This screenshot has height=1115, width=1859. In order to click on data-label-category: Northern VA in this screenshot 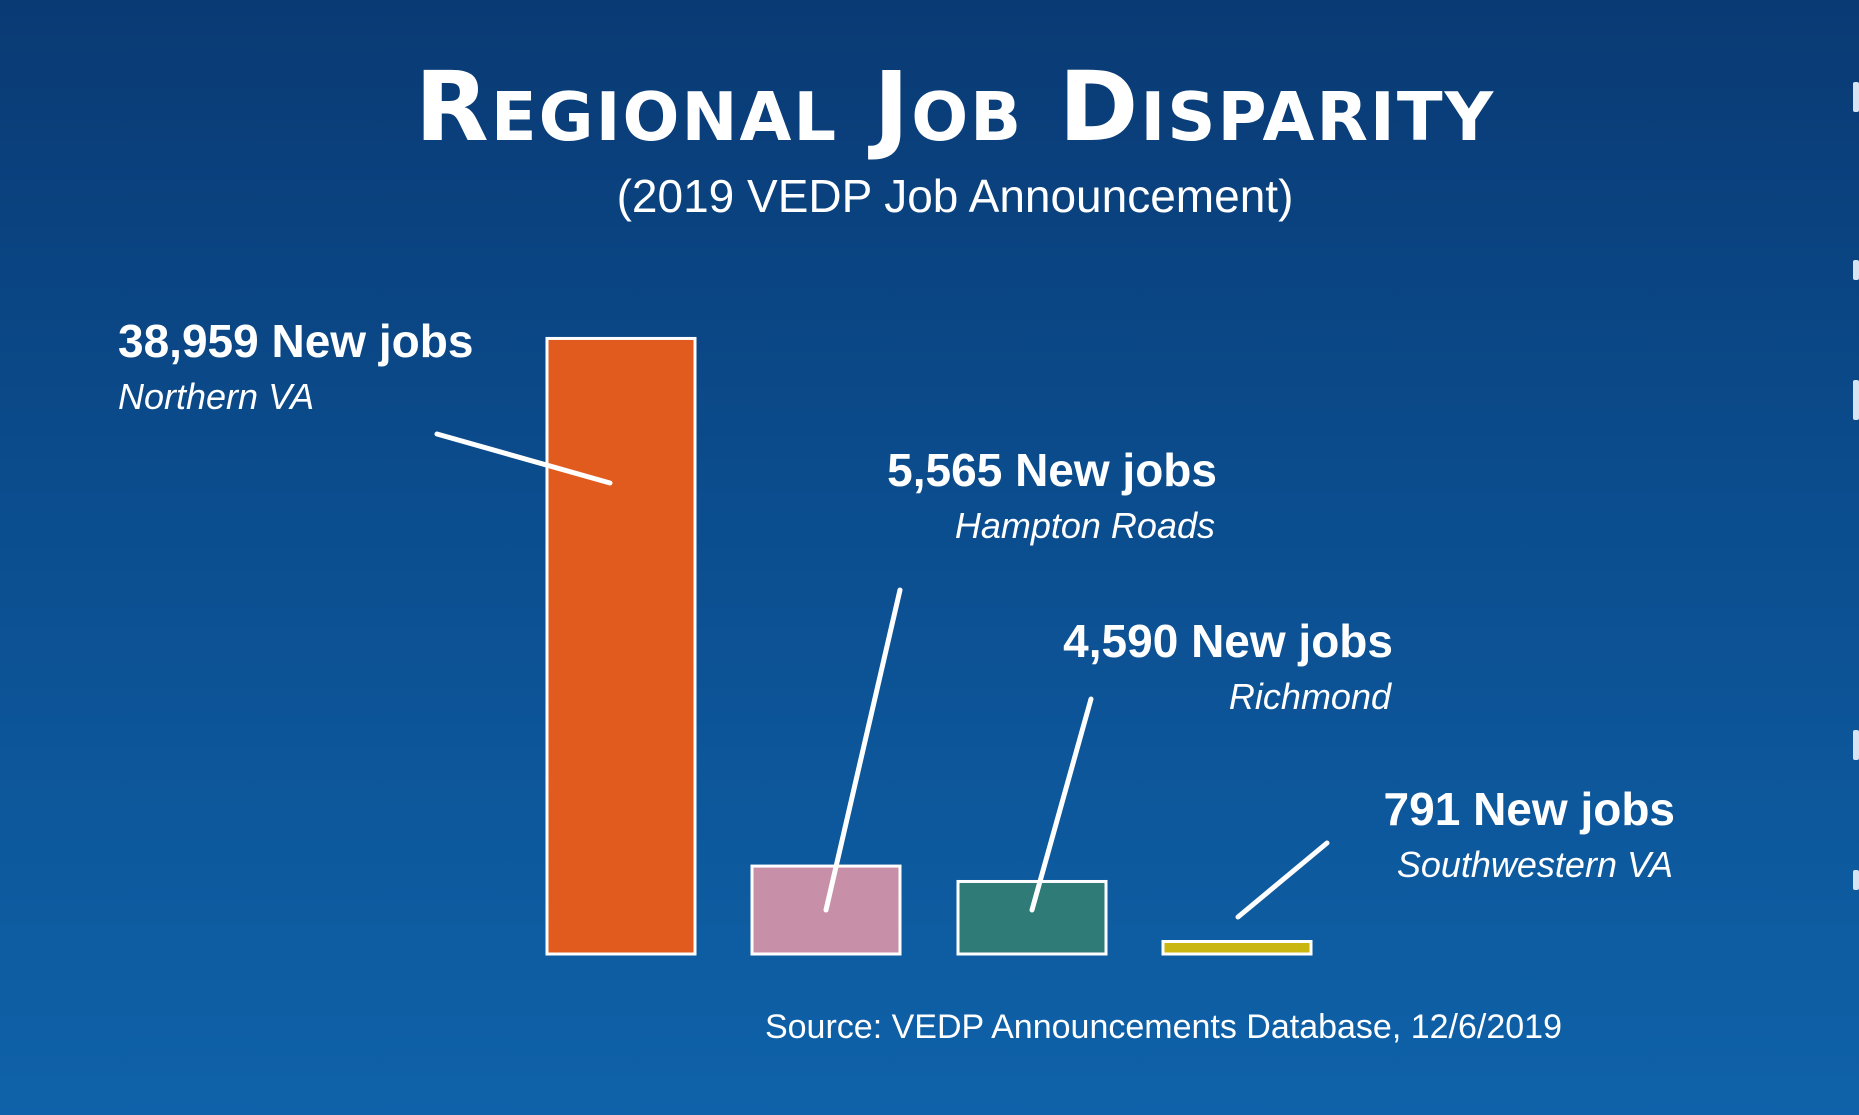, I will do `click(216, 396)`.